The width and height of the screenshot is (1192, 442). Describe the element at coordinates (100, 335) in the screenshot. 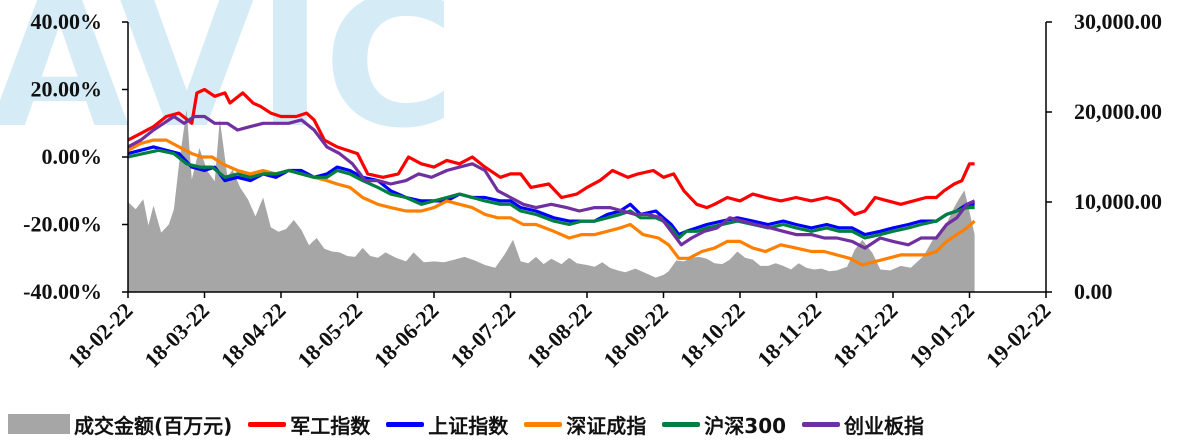

I see `x-tick-label: 18-02-22` at that location.